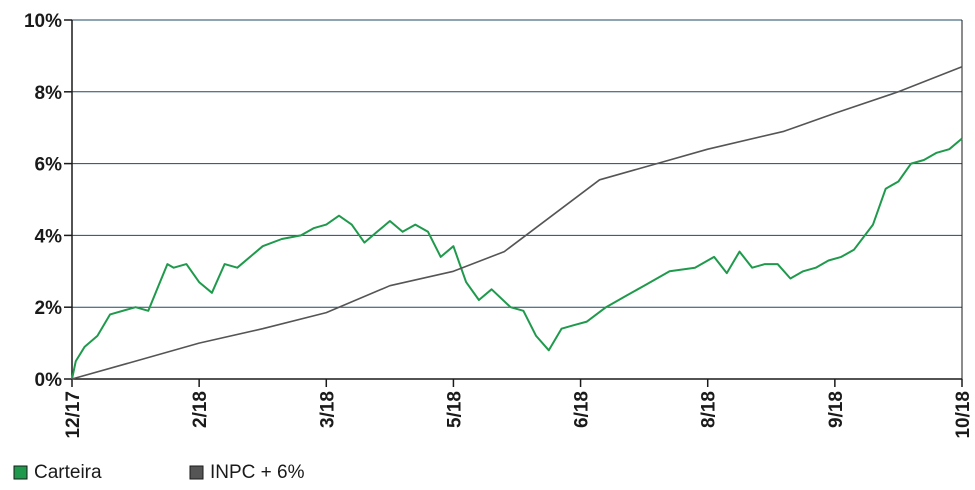 This screenshot has width=975, height=490. I want to click on legend-label: Carteira, so click(68, 472).